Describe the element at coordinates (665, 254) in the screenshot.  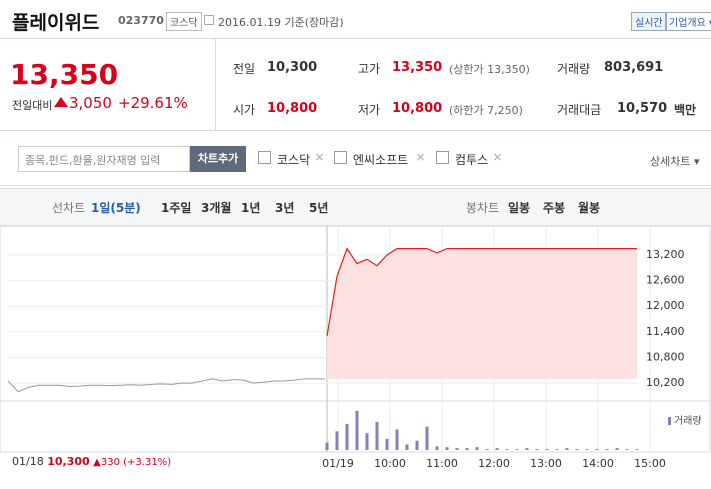
I see `y-tick-label: 13,200` at that location.